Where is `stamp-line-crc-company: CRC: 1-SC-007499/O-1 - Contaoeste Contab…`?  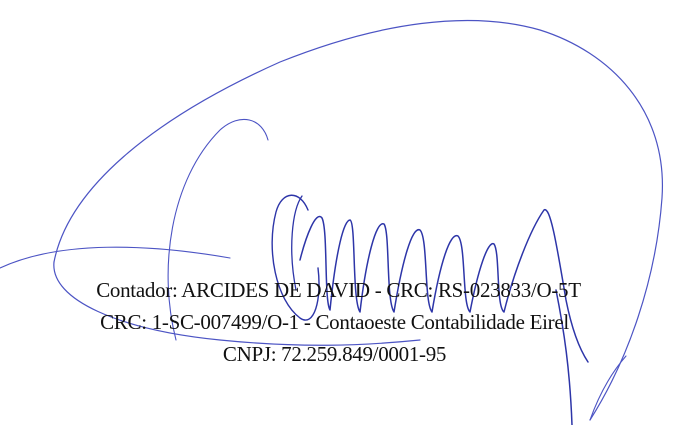 stamp-line-crc-company: CRC: 1-SC-007499/O-1 - Contaoeste Contab… is located at coordinates (334, 322).